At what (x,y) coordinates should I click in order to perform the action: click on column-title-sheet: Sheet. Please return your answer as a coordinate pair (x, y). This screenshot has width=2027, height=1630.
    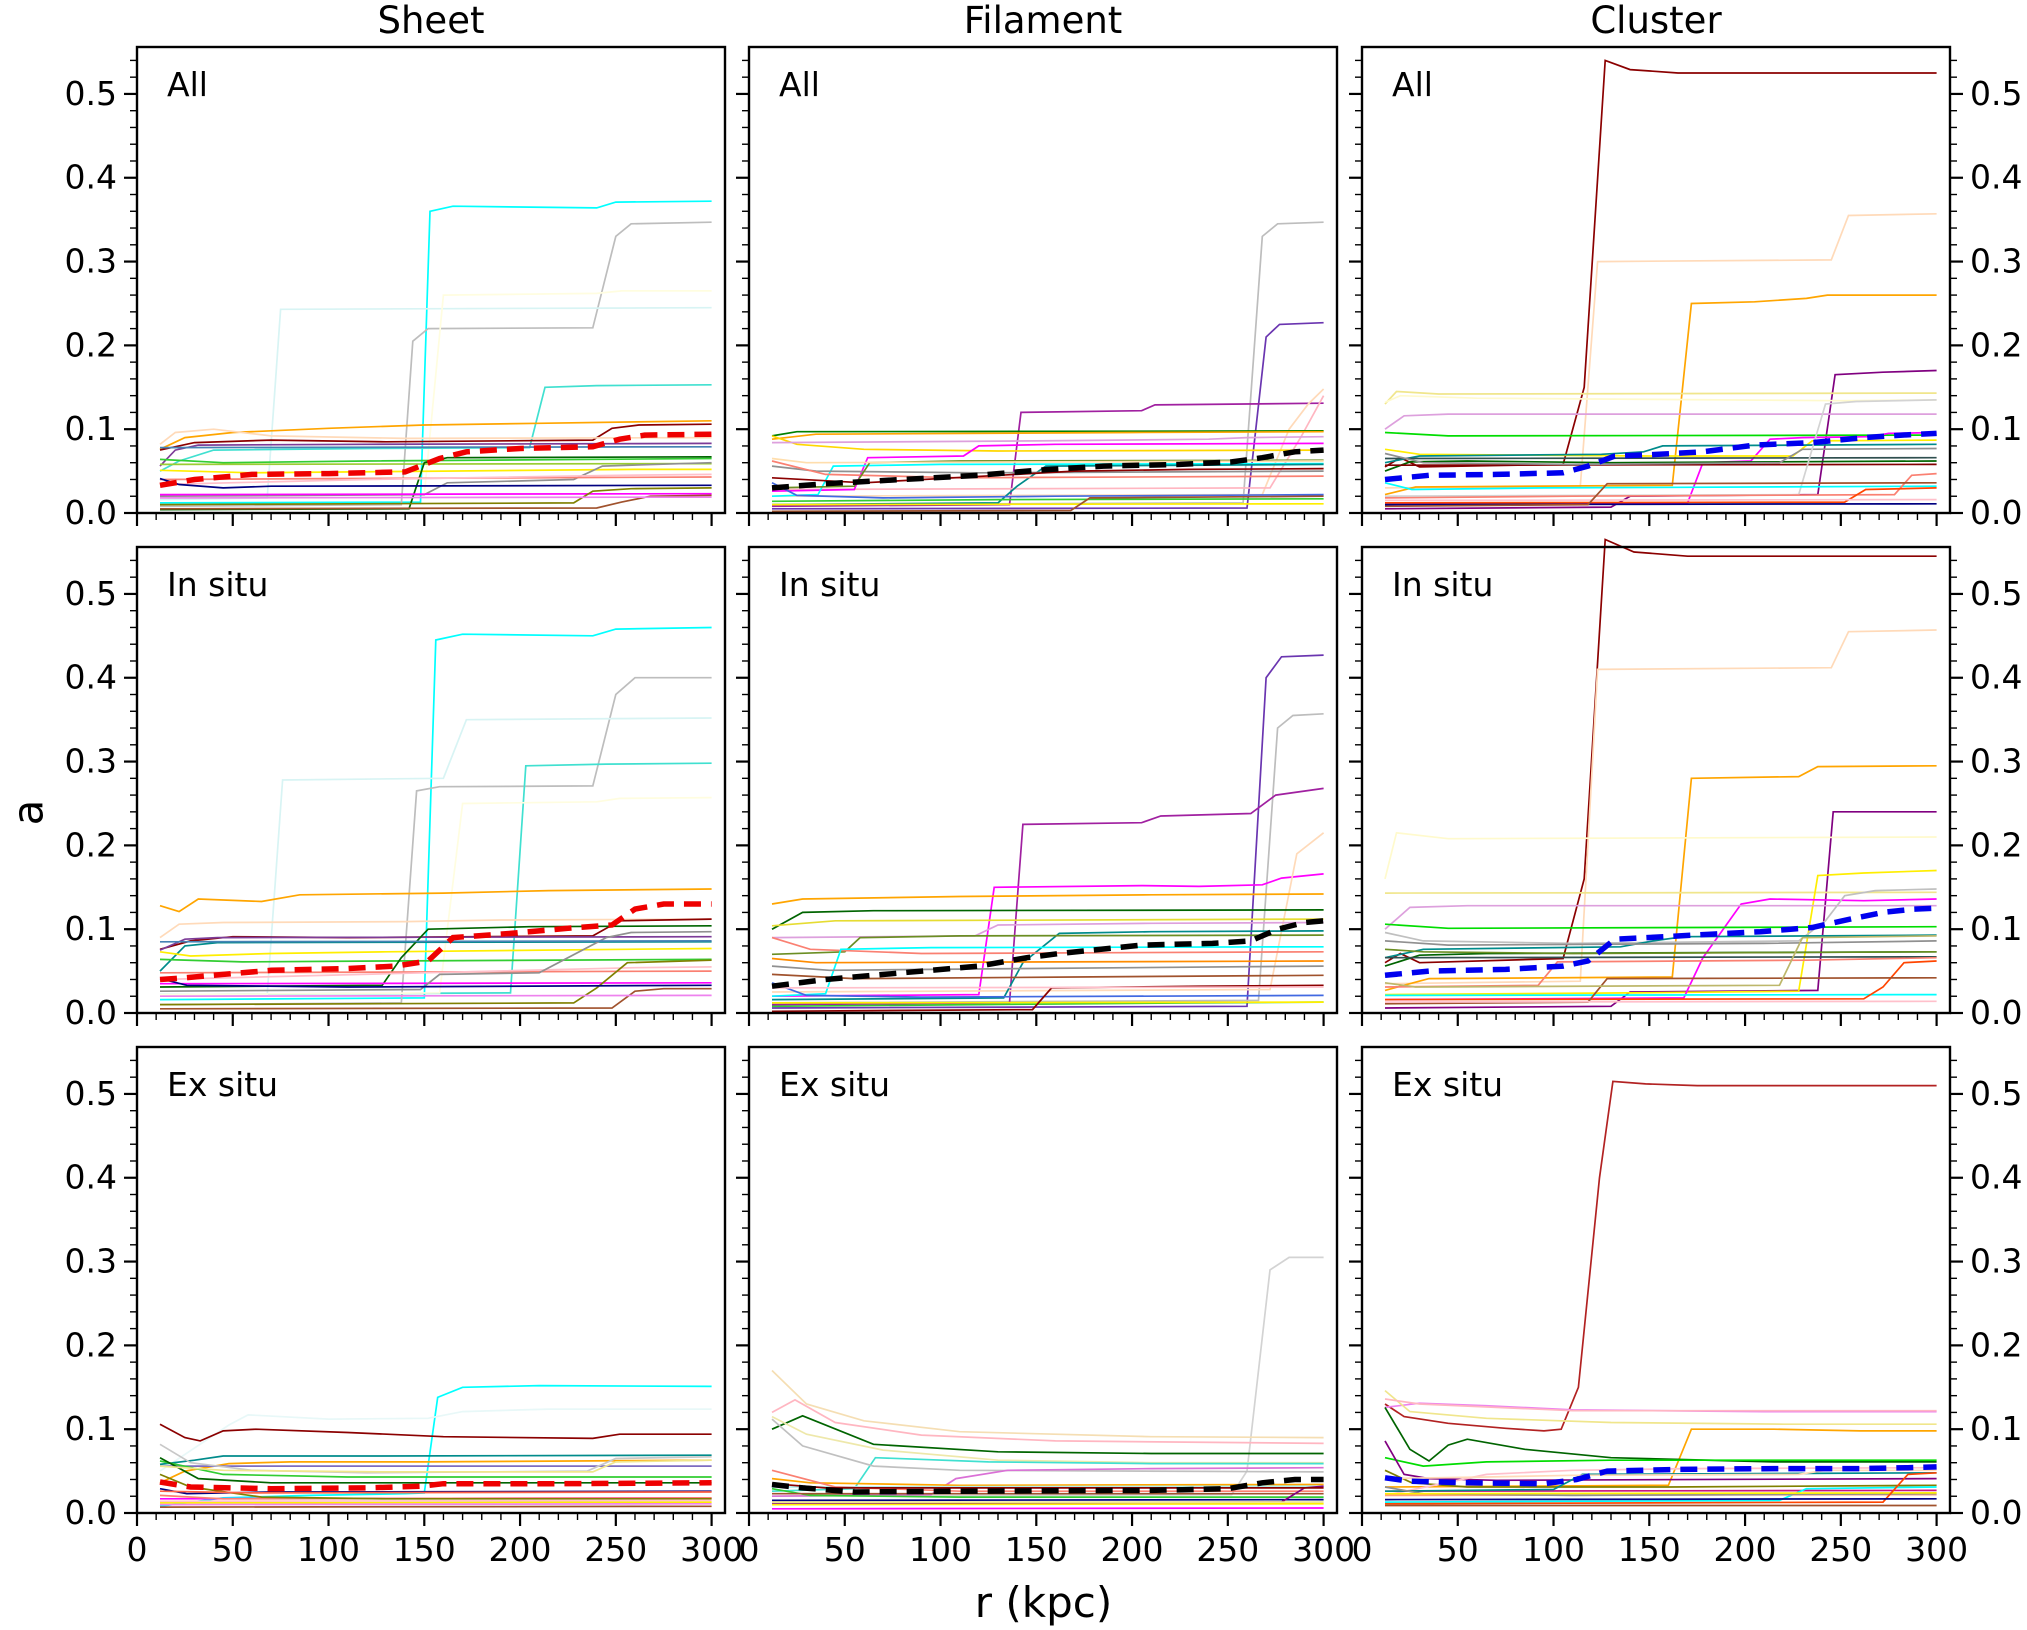
    Looking at the image, I should click on (431, 21).